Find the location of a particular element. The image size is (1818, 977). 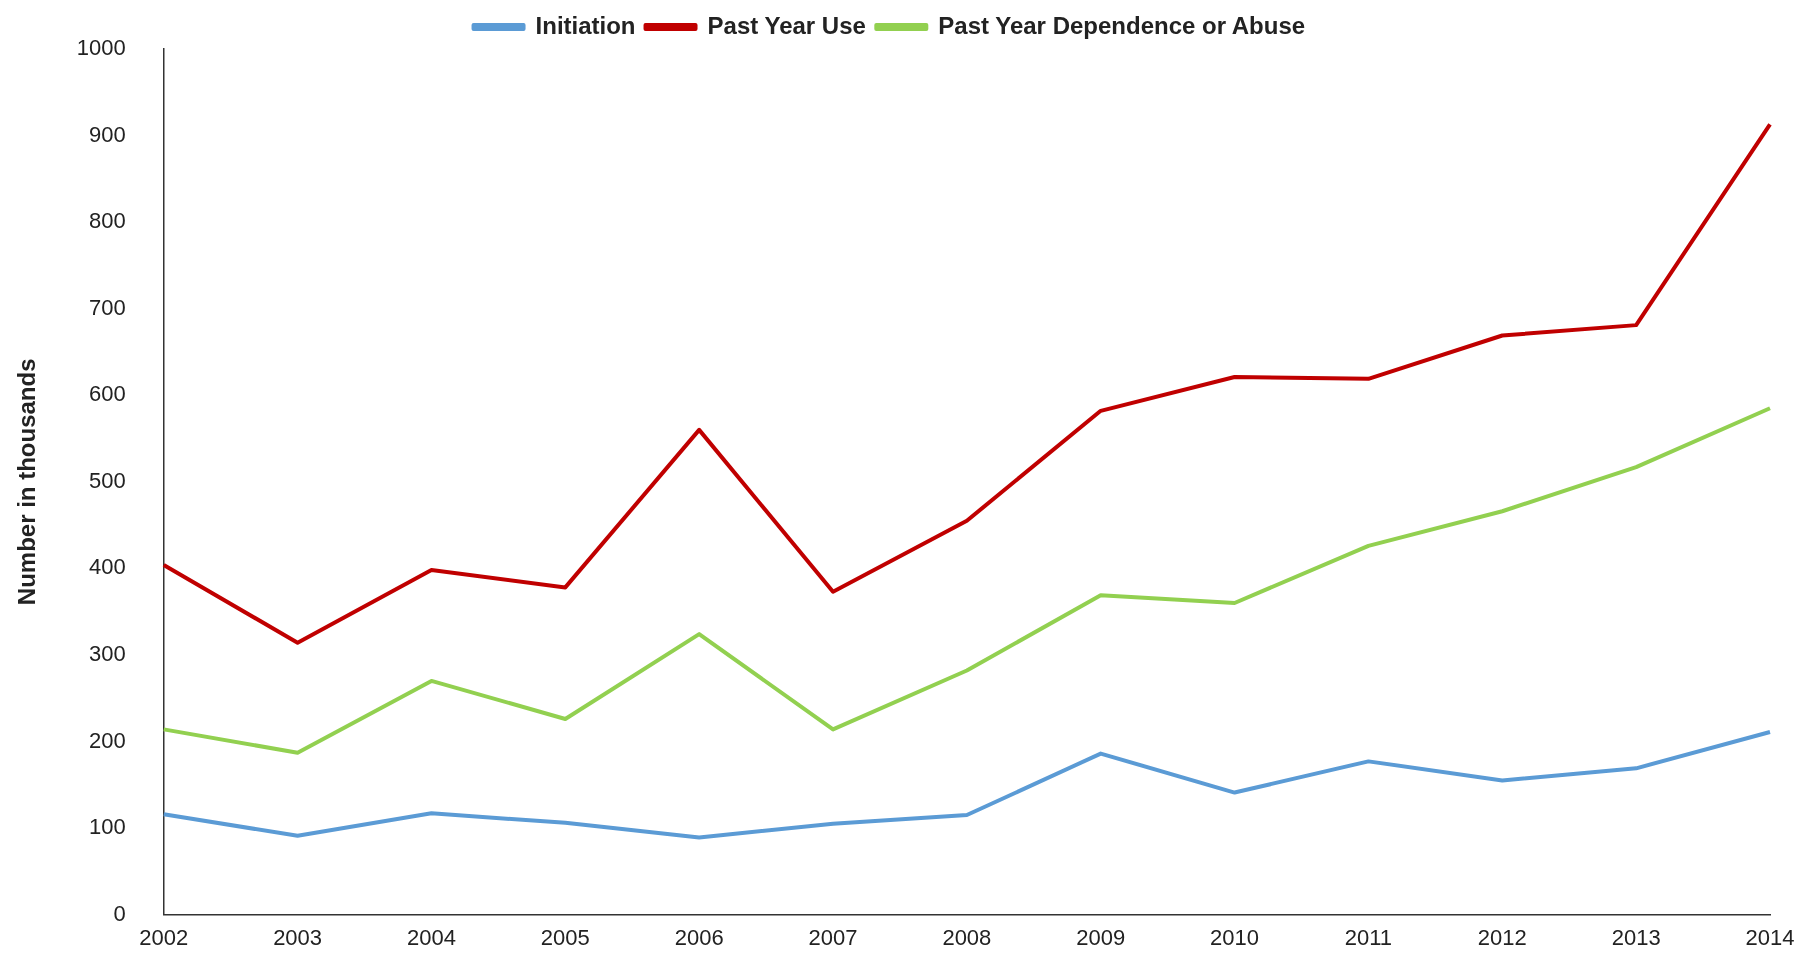

legend-label: Initiation is located at coordinates (585, 25).